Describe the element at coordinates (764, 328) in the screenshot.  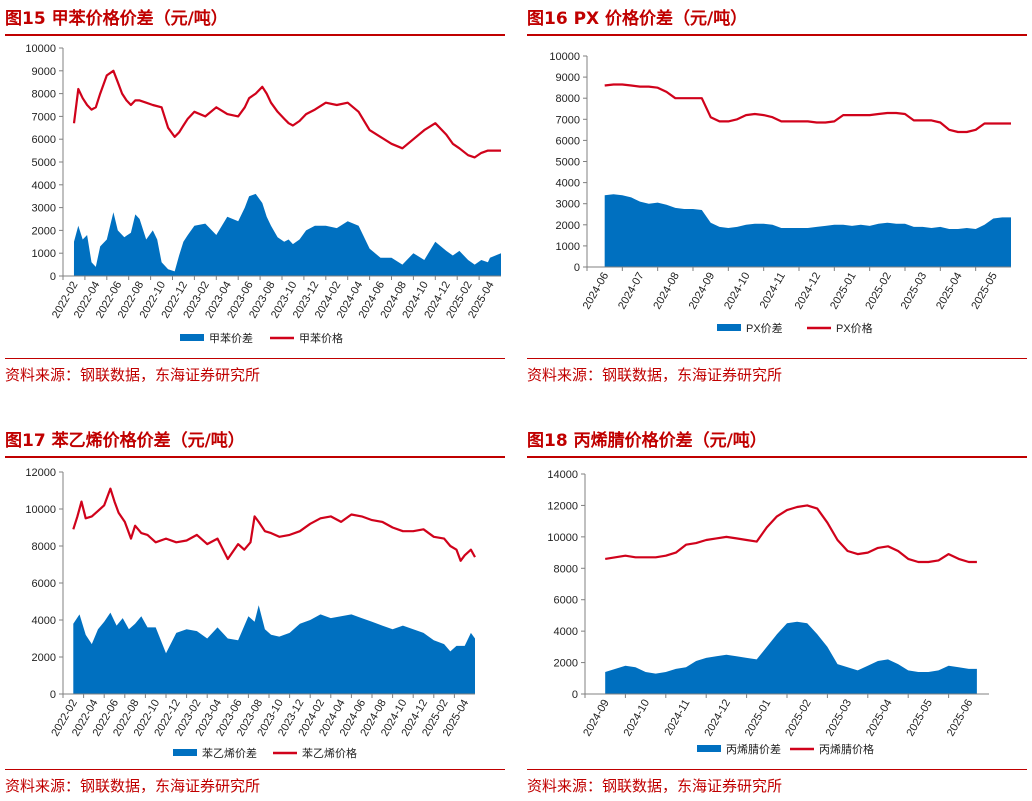
I see `legend-label: PX价差` at that location.